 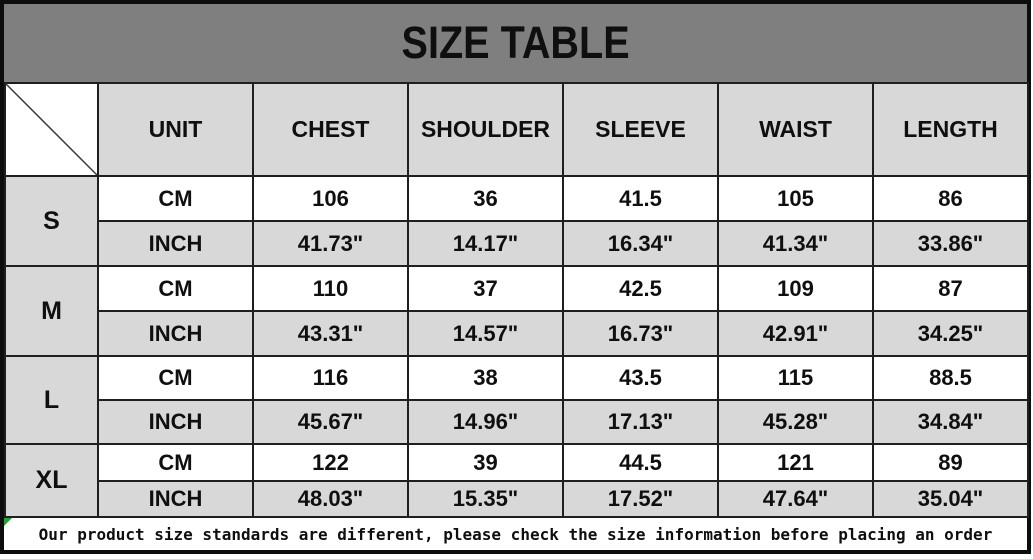 What do you see at coordinates (51, 311) in the screenshot?
I see `size-label-m: M` at bounding box center [51, 311].